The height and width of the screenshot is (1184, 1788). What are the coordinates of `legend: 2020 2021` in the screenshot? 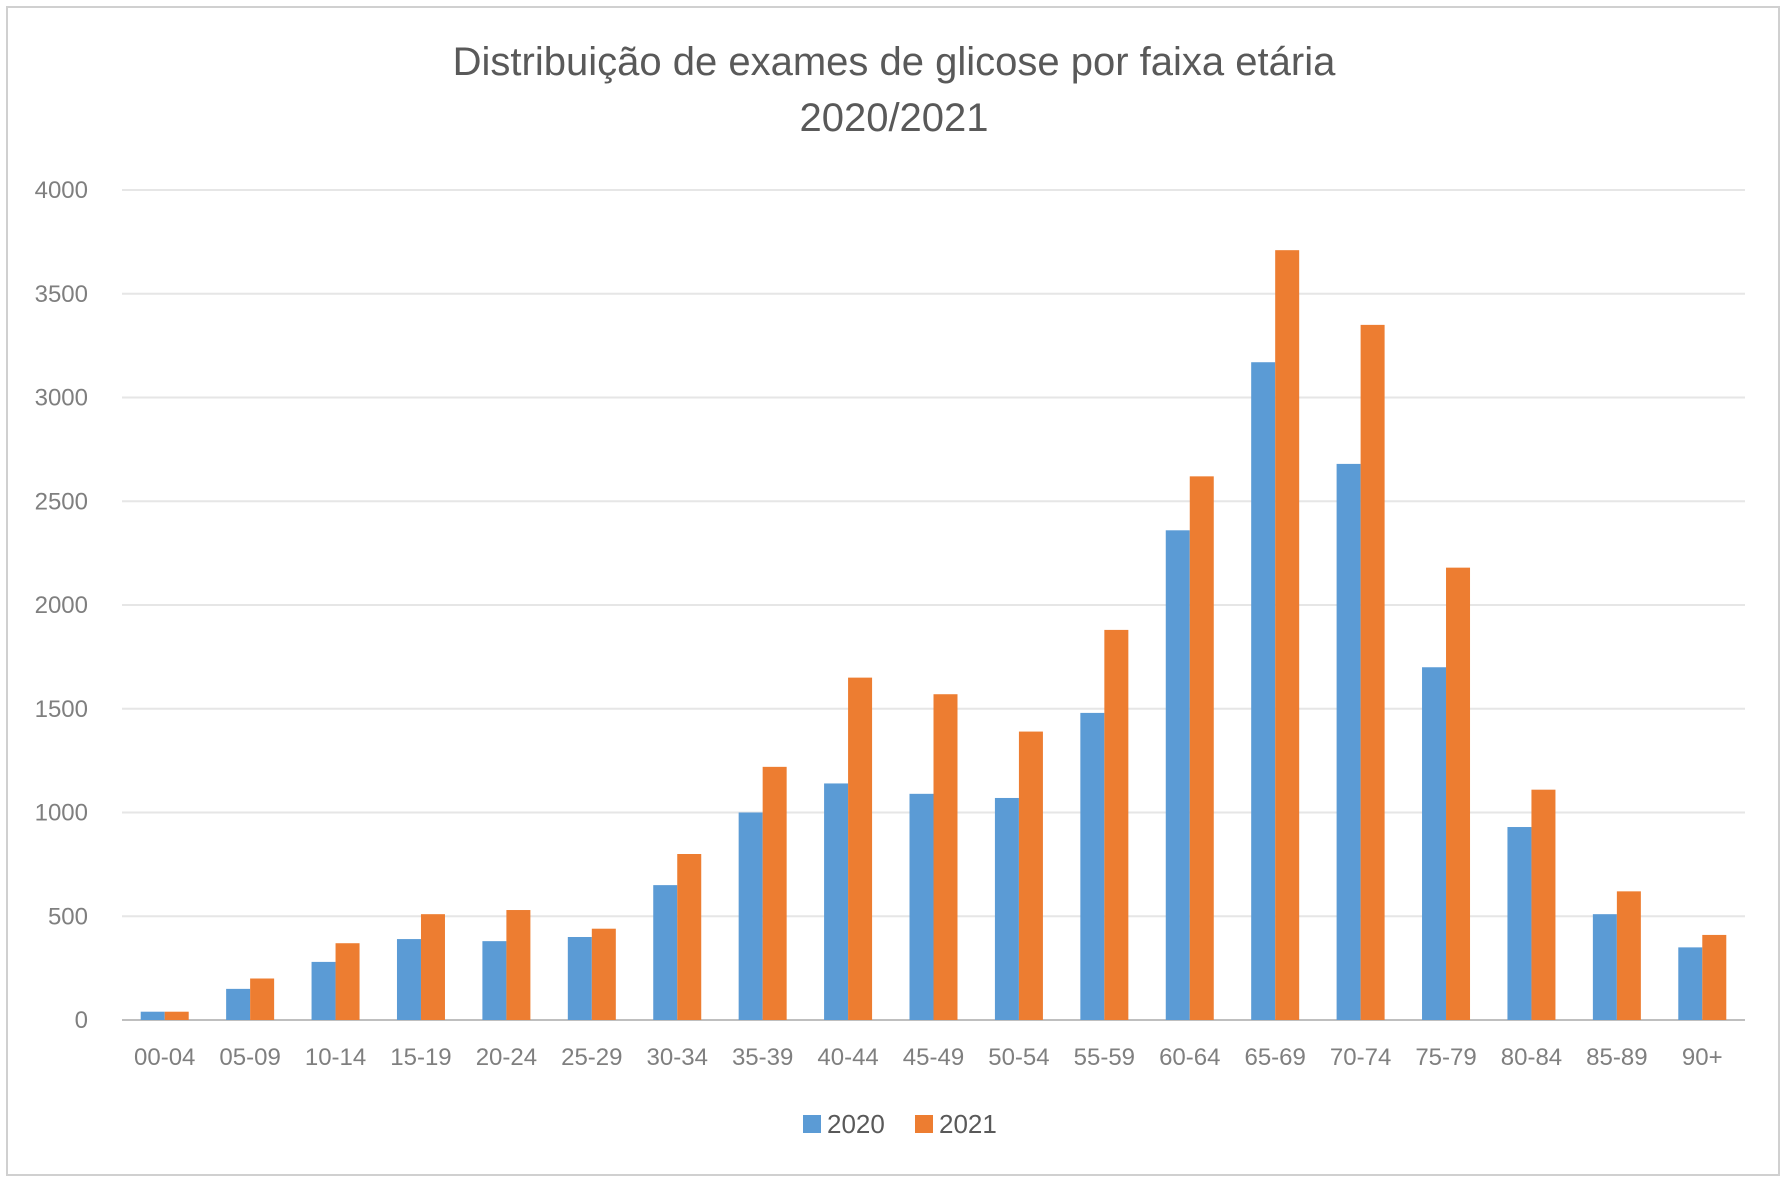 It's located at (900, 1124).